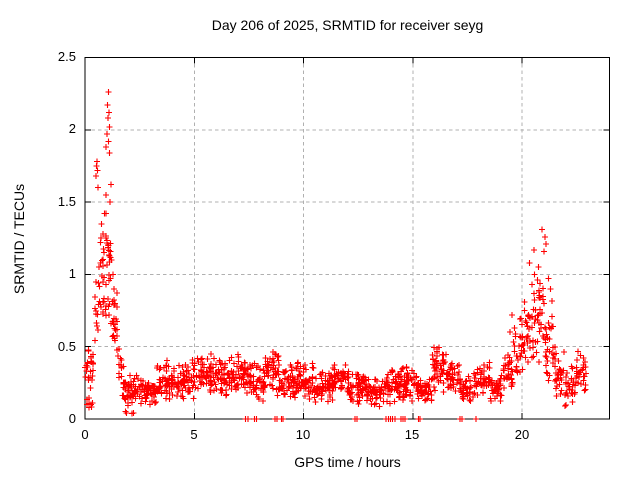  Describe the element at coordinates (194, 434) in the screenshot. I see `x-tick-label-5: 5` at that location.